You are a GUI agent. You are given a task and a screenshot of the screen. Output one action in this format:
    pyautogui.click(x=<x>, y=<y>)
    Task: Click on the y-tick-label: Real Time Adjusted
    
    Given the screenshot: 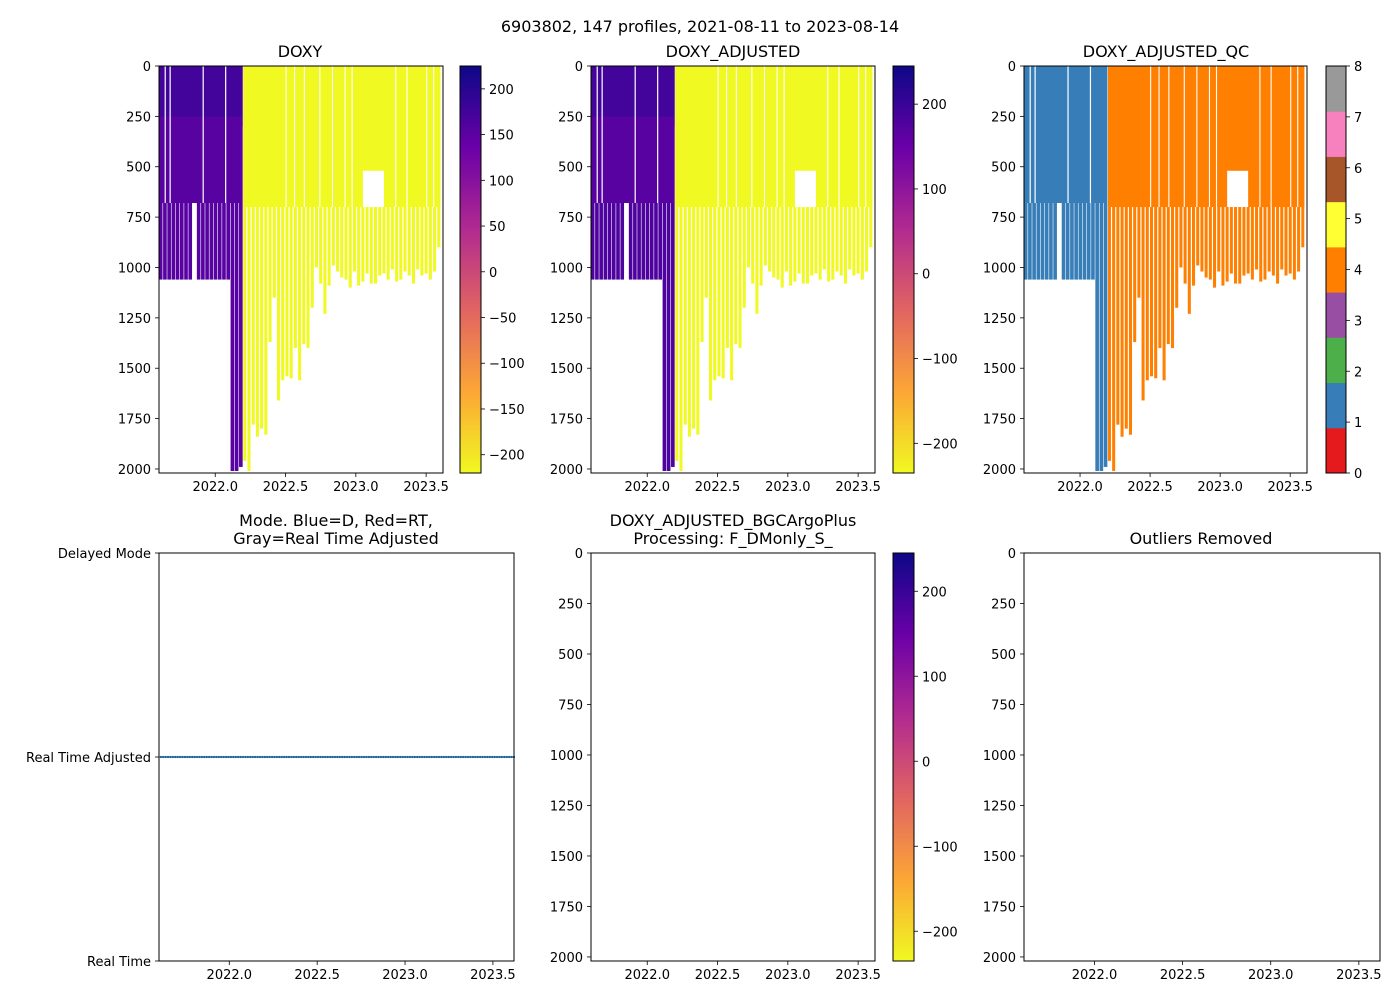 What is the action you would take?
    pyautogui.click(x=88, y=758)
    